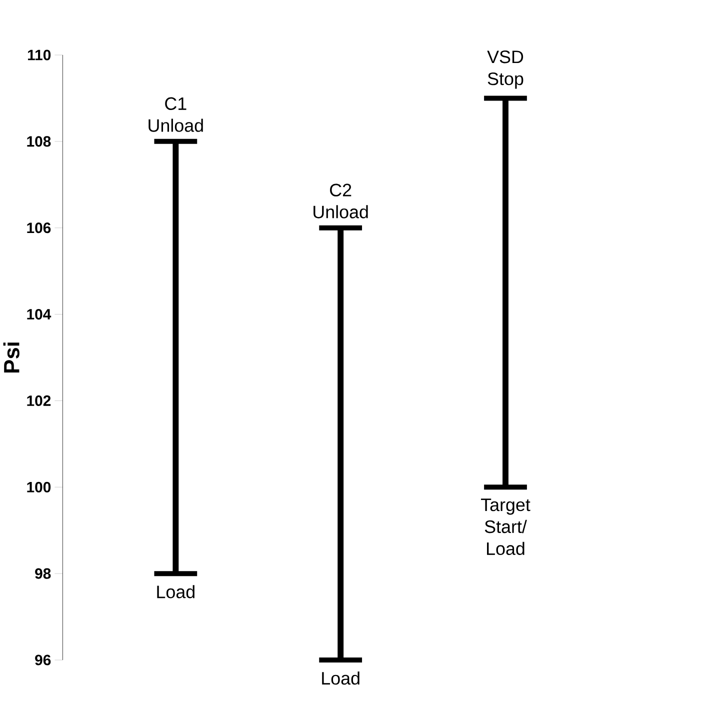 The width and height of the screenshot is (703, 704). I want to click on annotation: C1 Unload, so click(176, 114).